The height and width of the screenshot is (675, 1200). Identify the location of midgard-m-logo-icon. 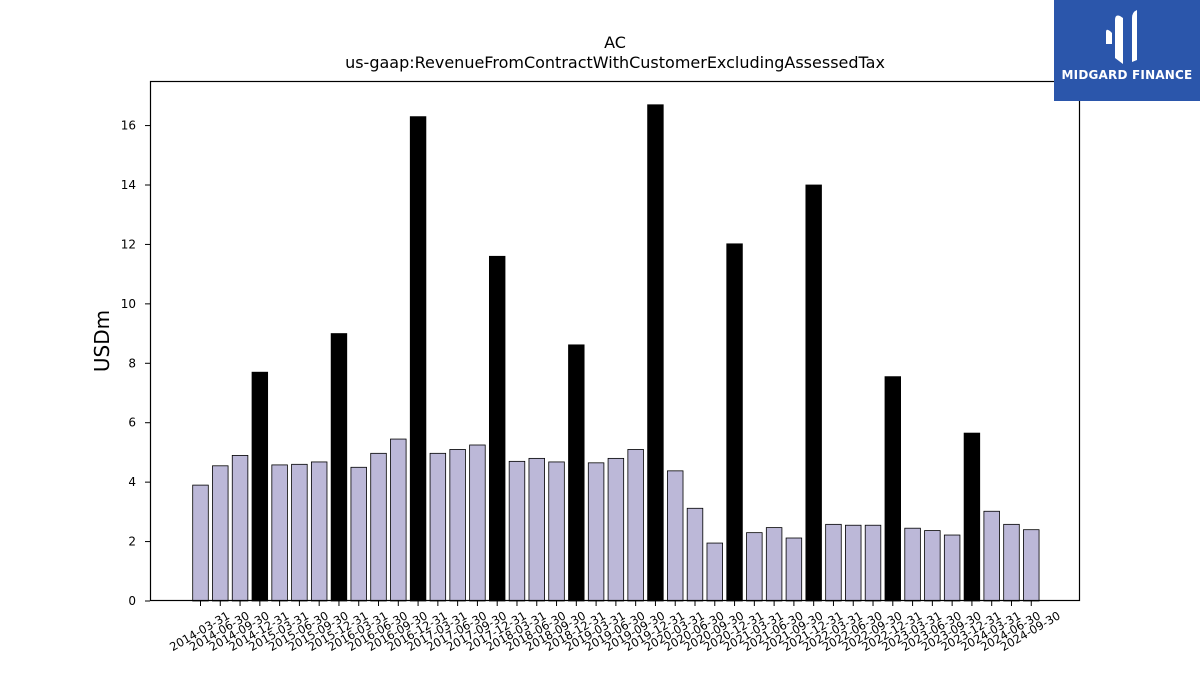
(1121, 37).